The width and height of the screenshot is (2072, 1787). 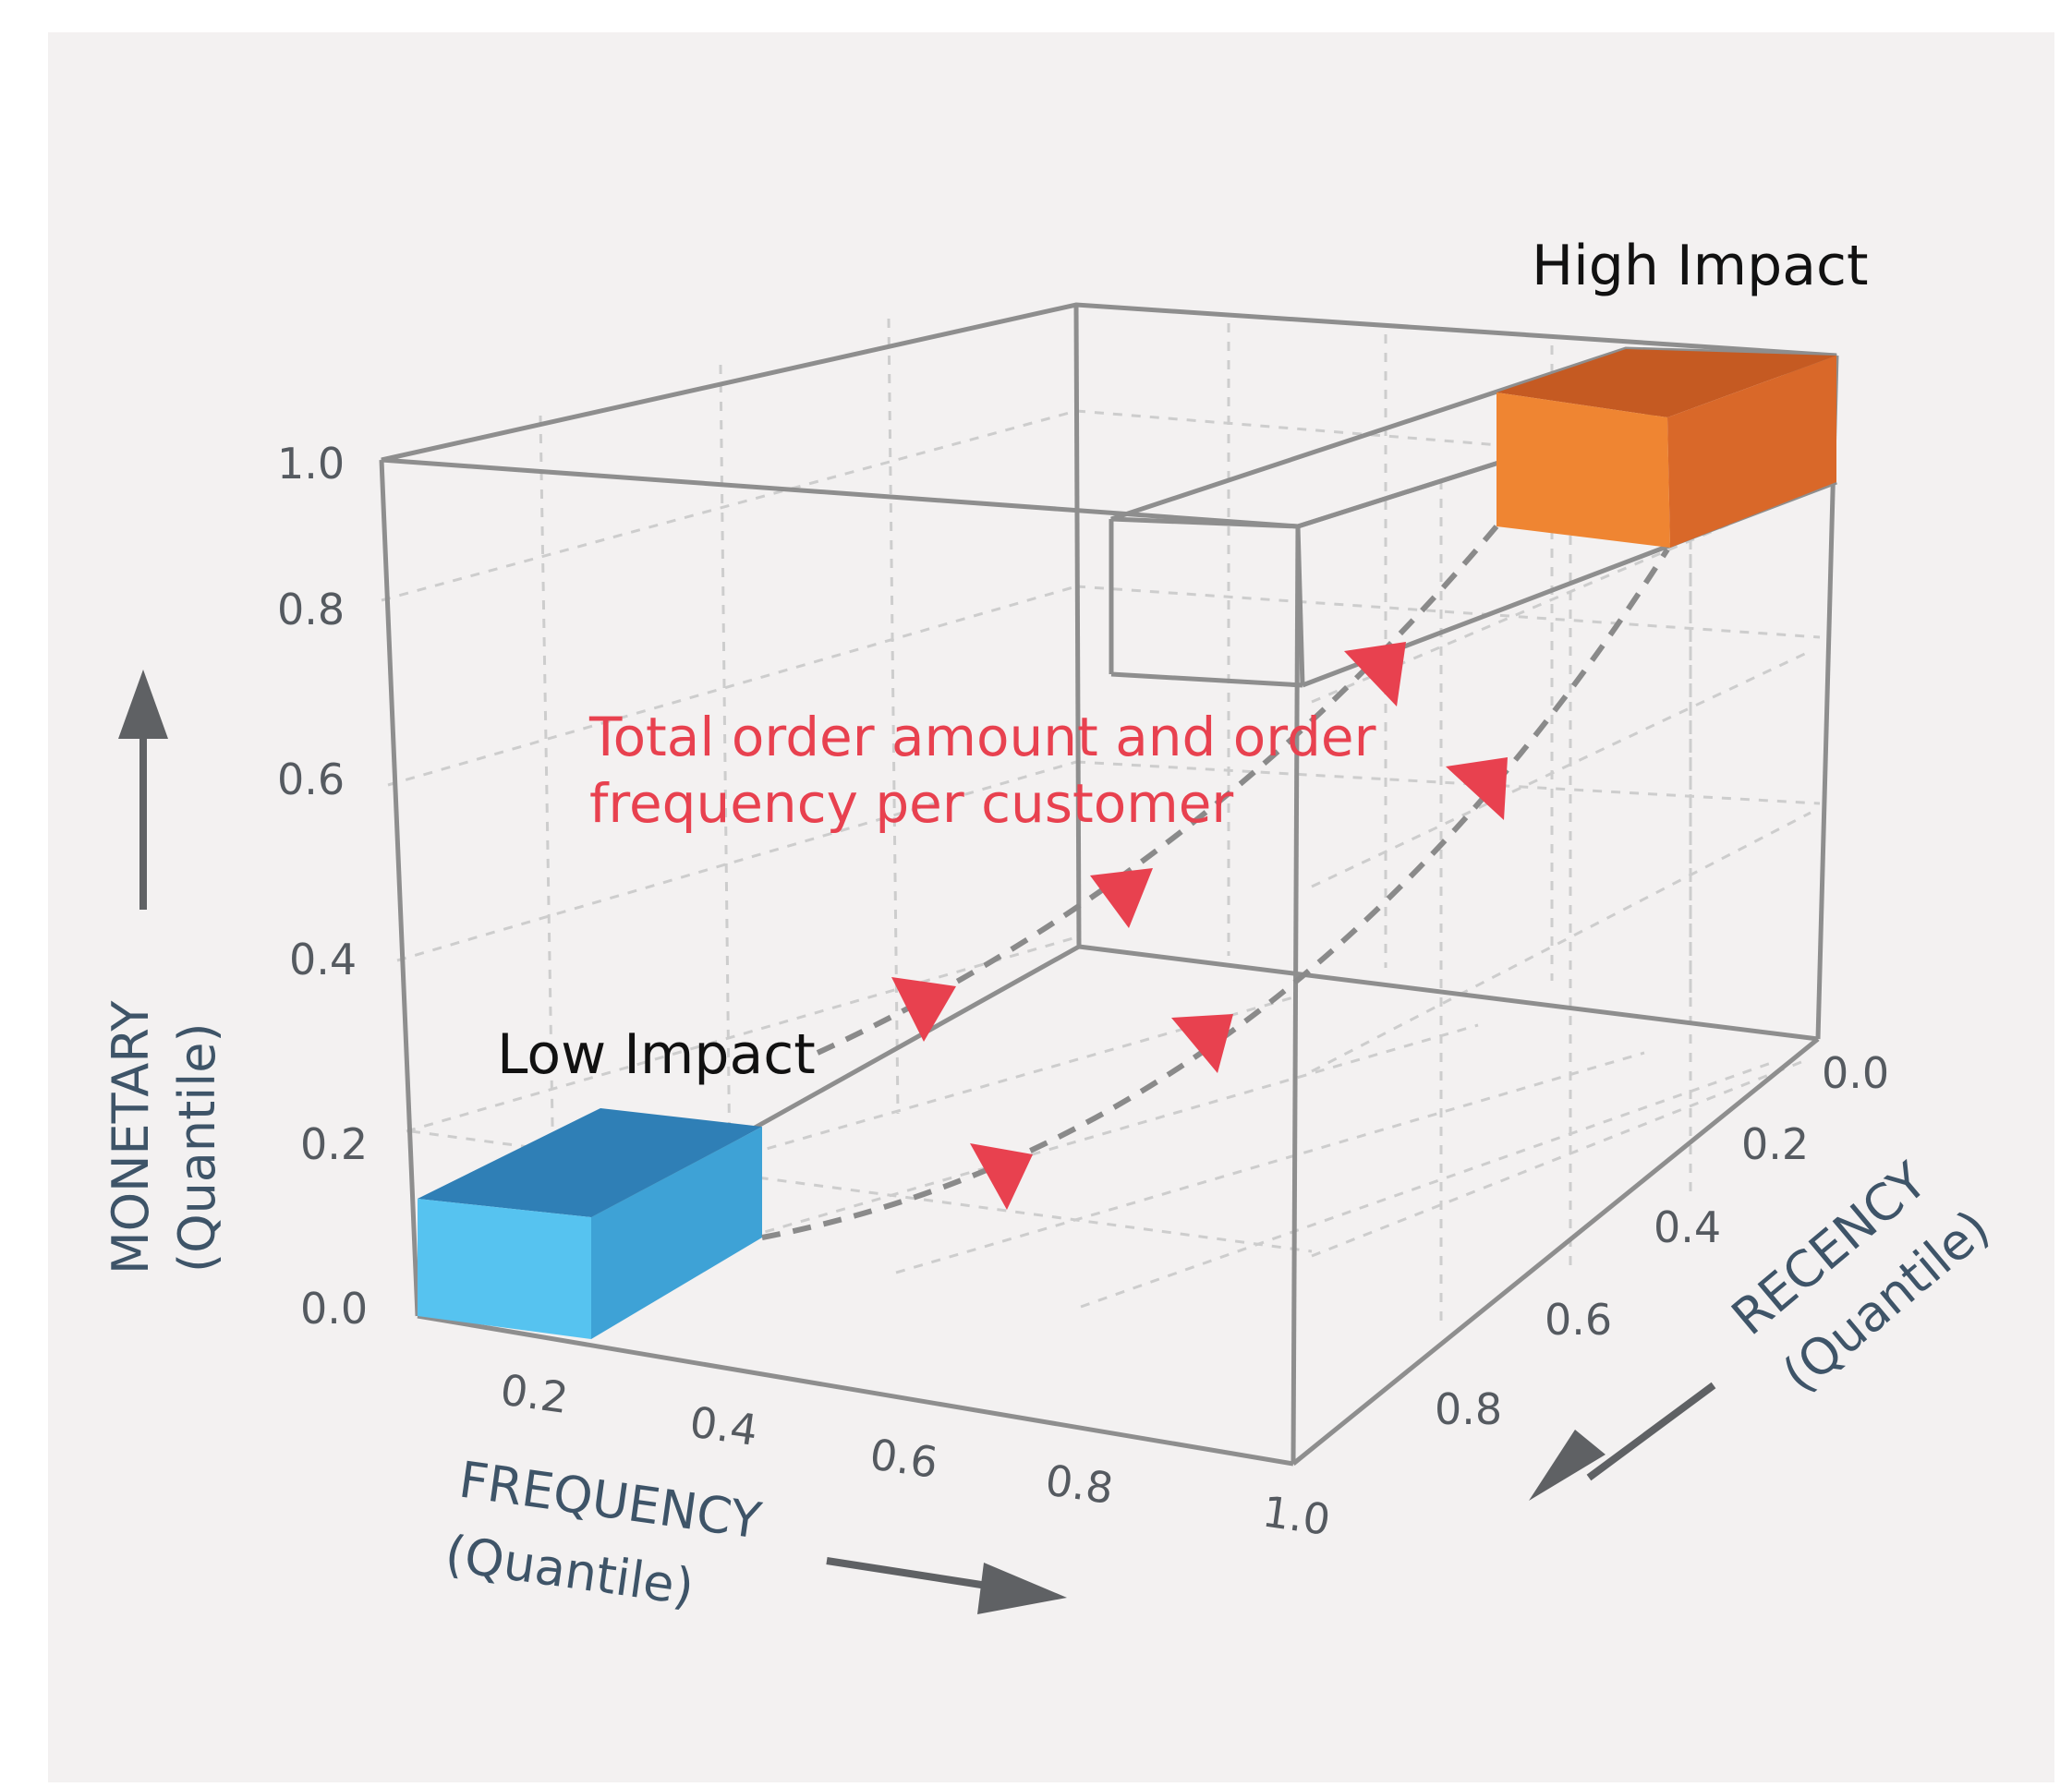 What do you see at coordinates (657, 1054) in the screenshot?
I see `low-impact-label: Low Impact` at bounding box center [657, 1054].